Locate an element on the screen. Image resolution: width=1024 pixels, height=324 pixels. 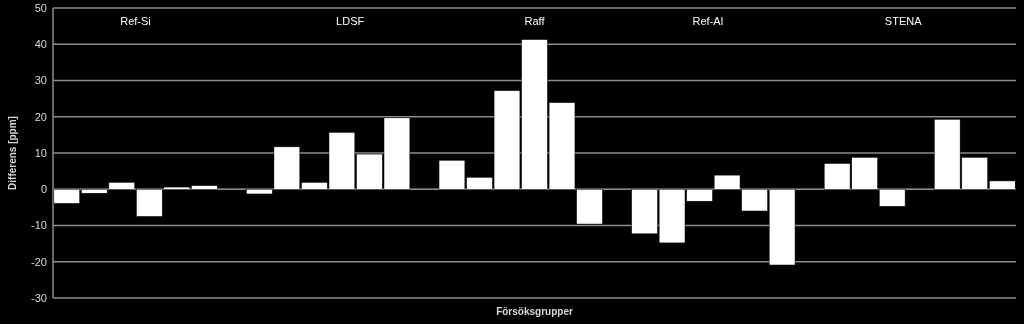
annotation: Raff is located at coordinates (535, 21).